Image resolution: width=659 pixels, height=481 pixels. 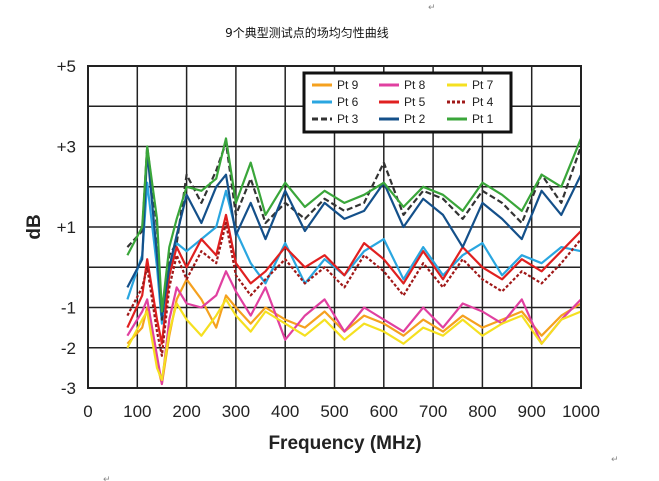 What do you see at coordinates (236, 411) in the screenshot?
I see `x-tick-label: 300` at bounding box center [236, 411].